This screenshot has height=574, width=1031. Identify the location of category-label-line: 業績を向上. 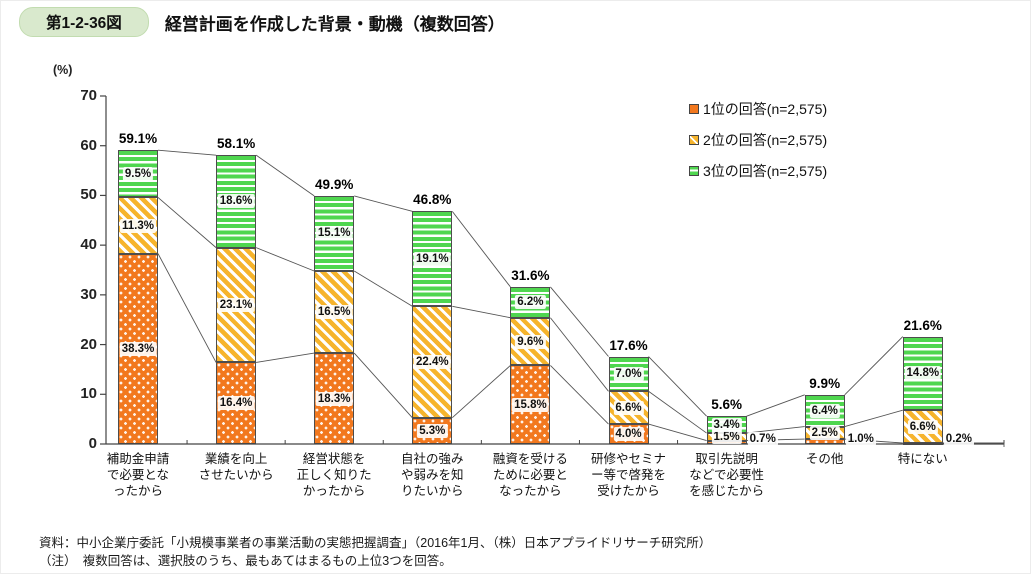
(236, 459).